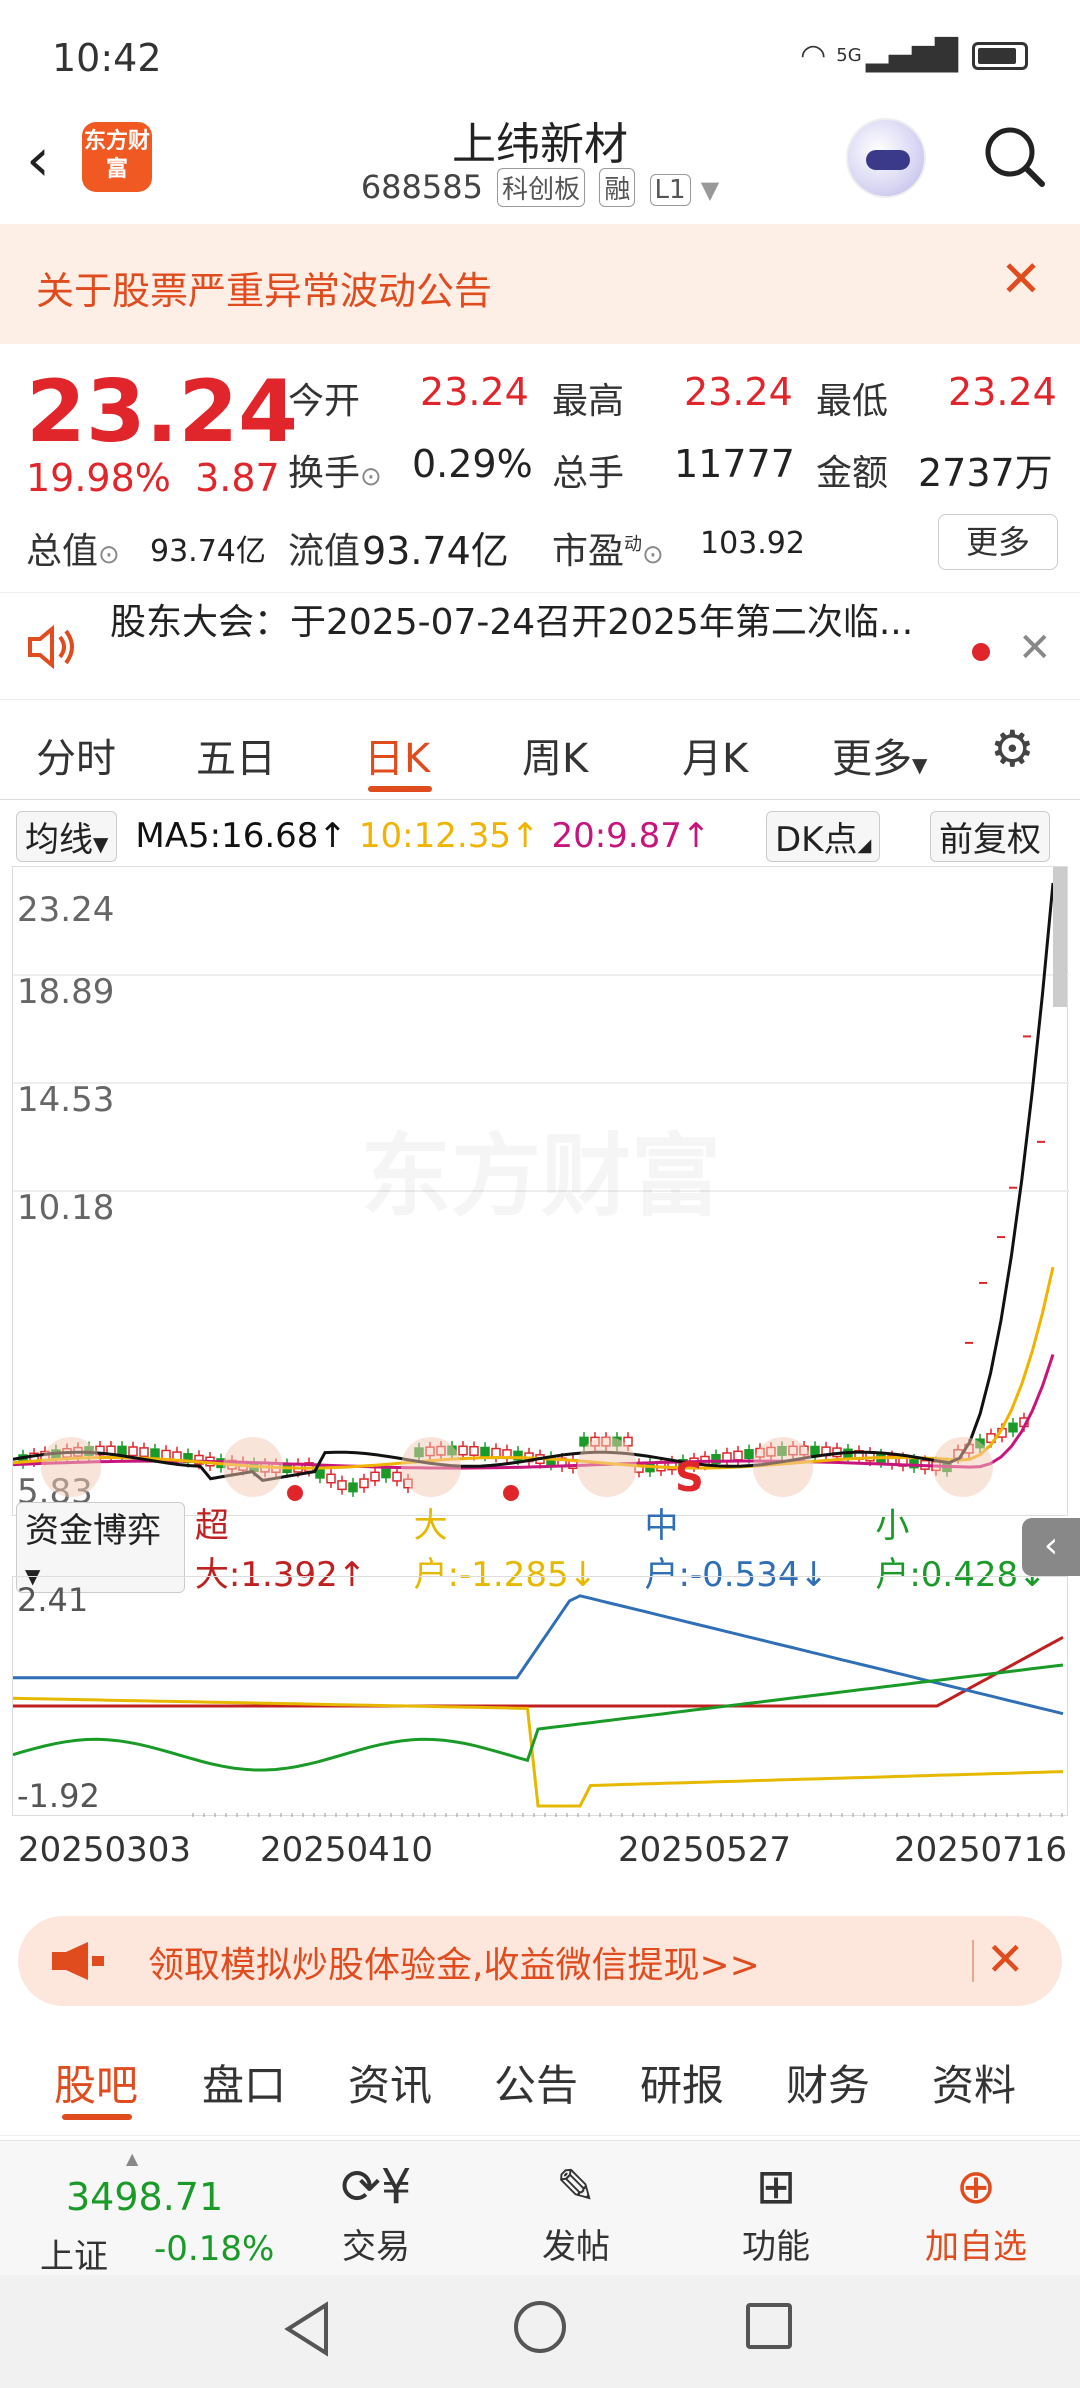 Image resolution: width=1080 pixels, height=2388 pixels. Describe the element at coordinates (538, 1671) in the screenshot. I see `fund-series-line` at that location.